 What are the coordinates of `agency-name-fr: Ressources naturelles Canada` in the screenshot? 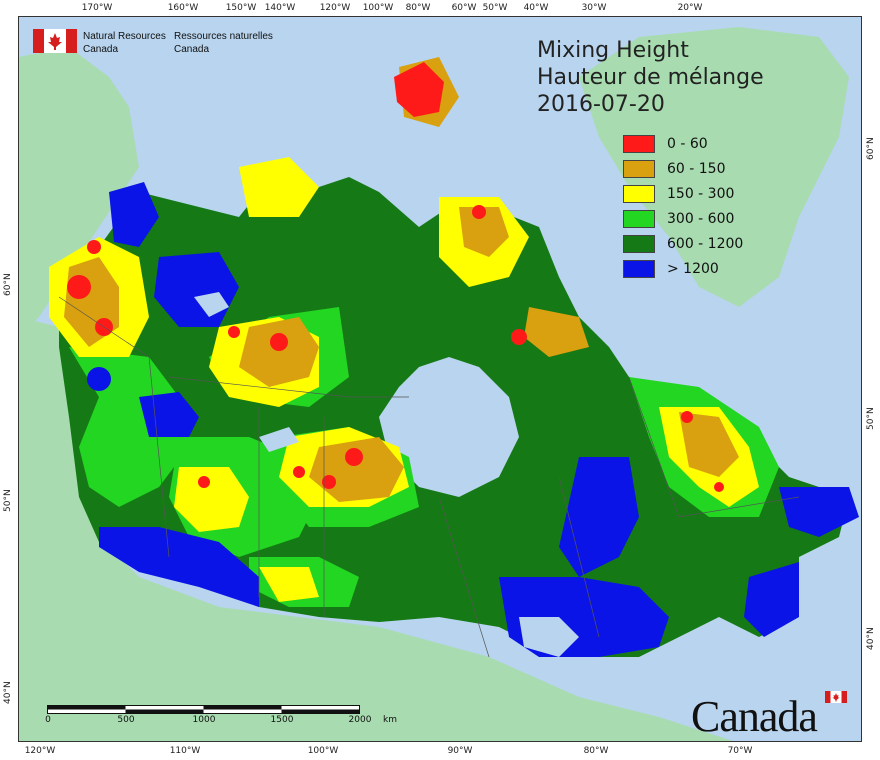 It's located at (223, 43).